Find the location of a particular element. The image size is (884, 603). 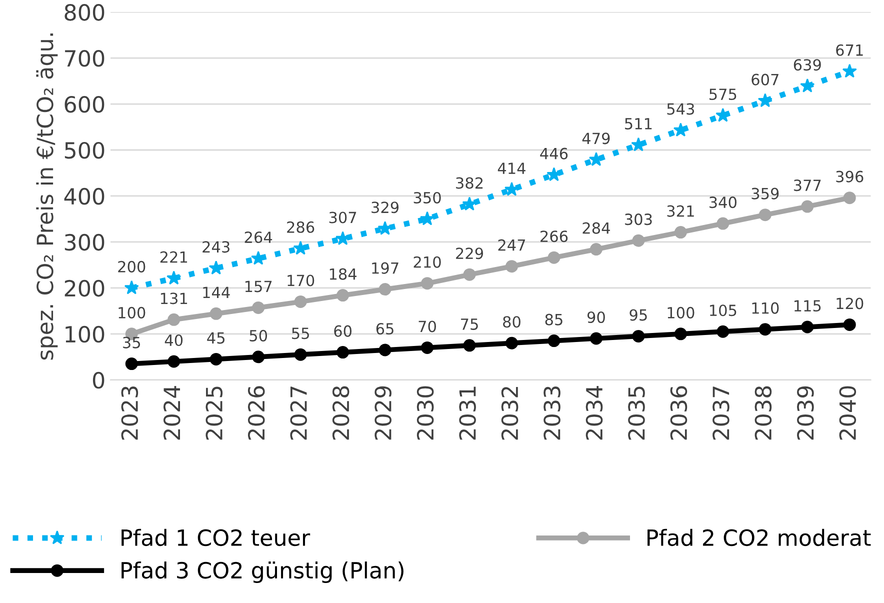

data-label: 221 is located at coordinates (174, 257).